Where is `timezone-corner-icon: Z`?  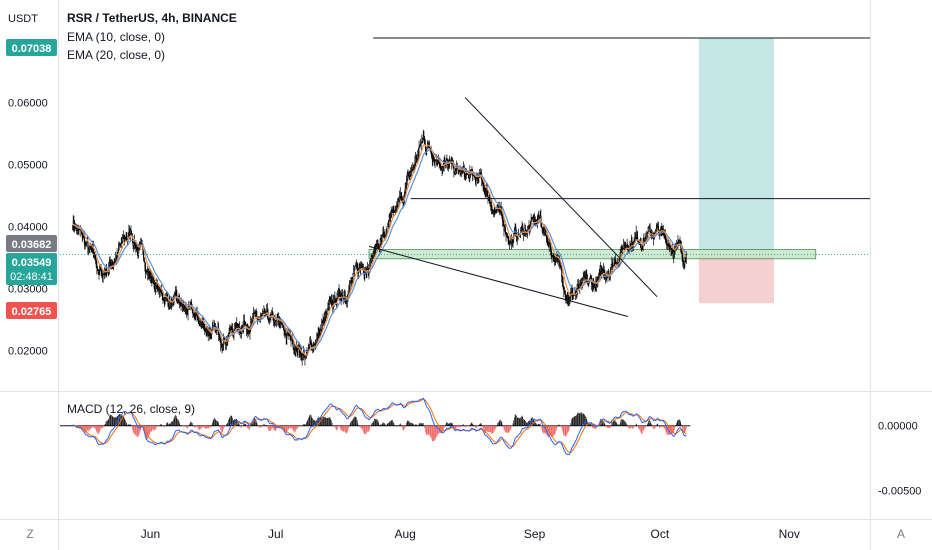 timezone-corner-icon: Z is located at coordinates (29, 534).